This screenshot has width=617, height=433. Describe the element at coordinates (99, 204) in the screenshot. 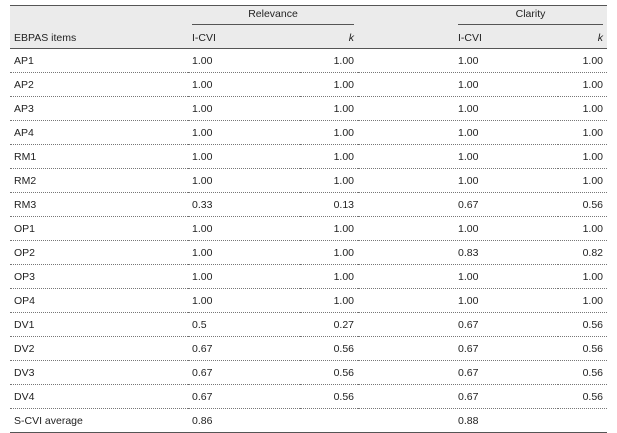

I see `item-cell: RM3` at that location.